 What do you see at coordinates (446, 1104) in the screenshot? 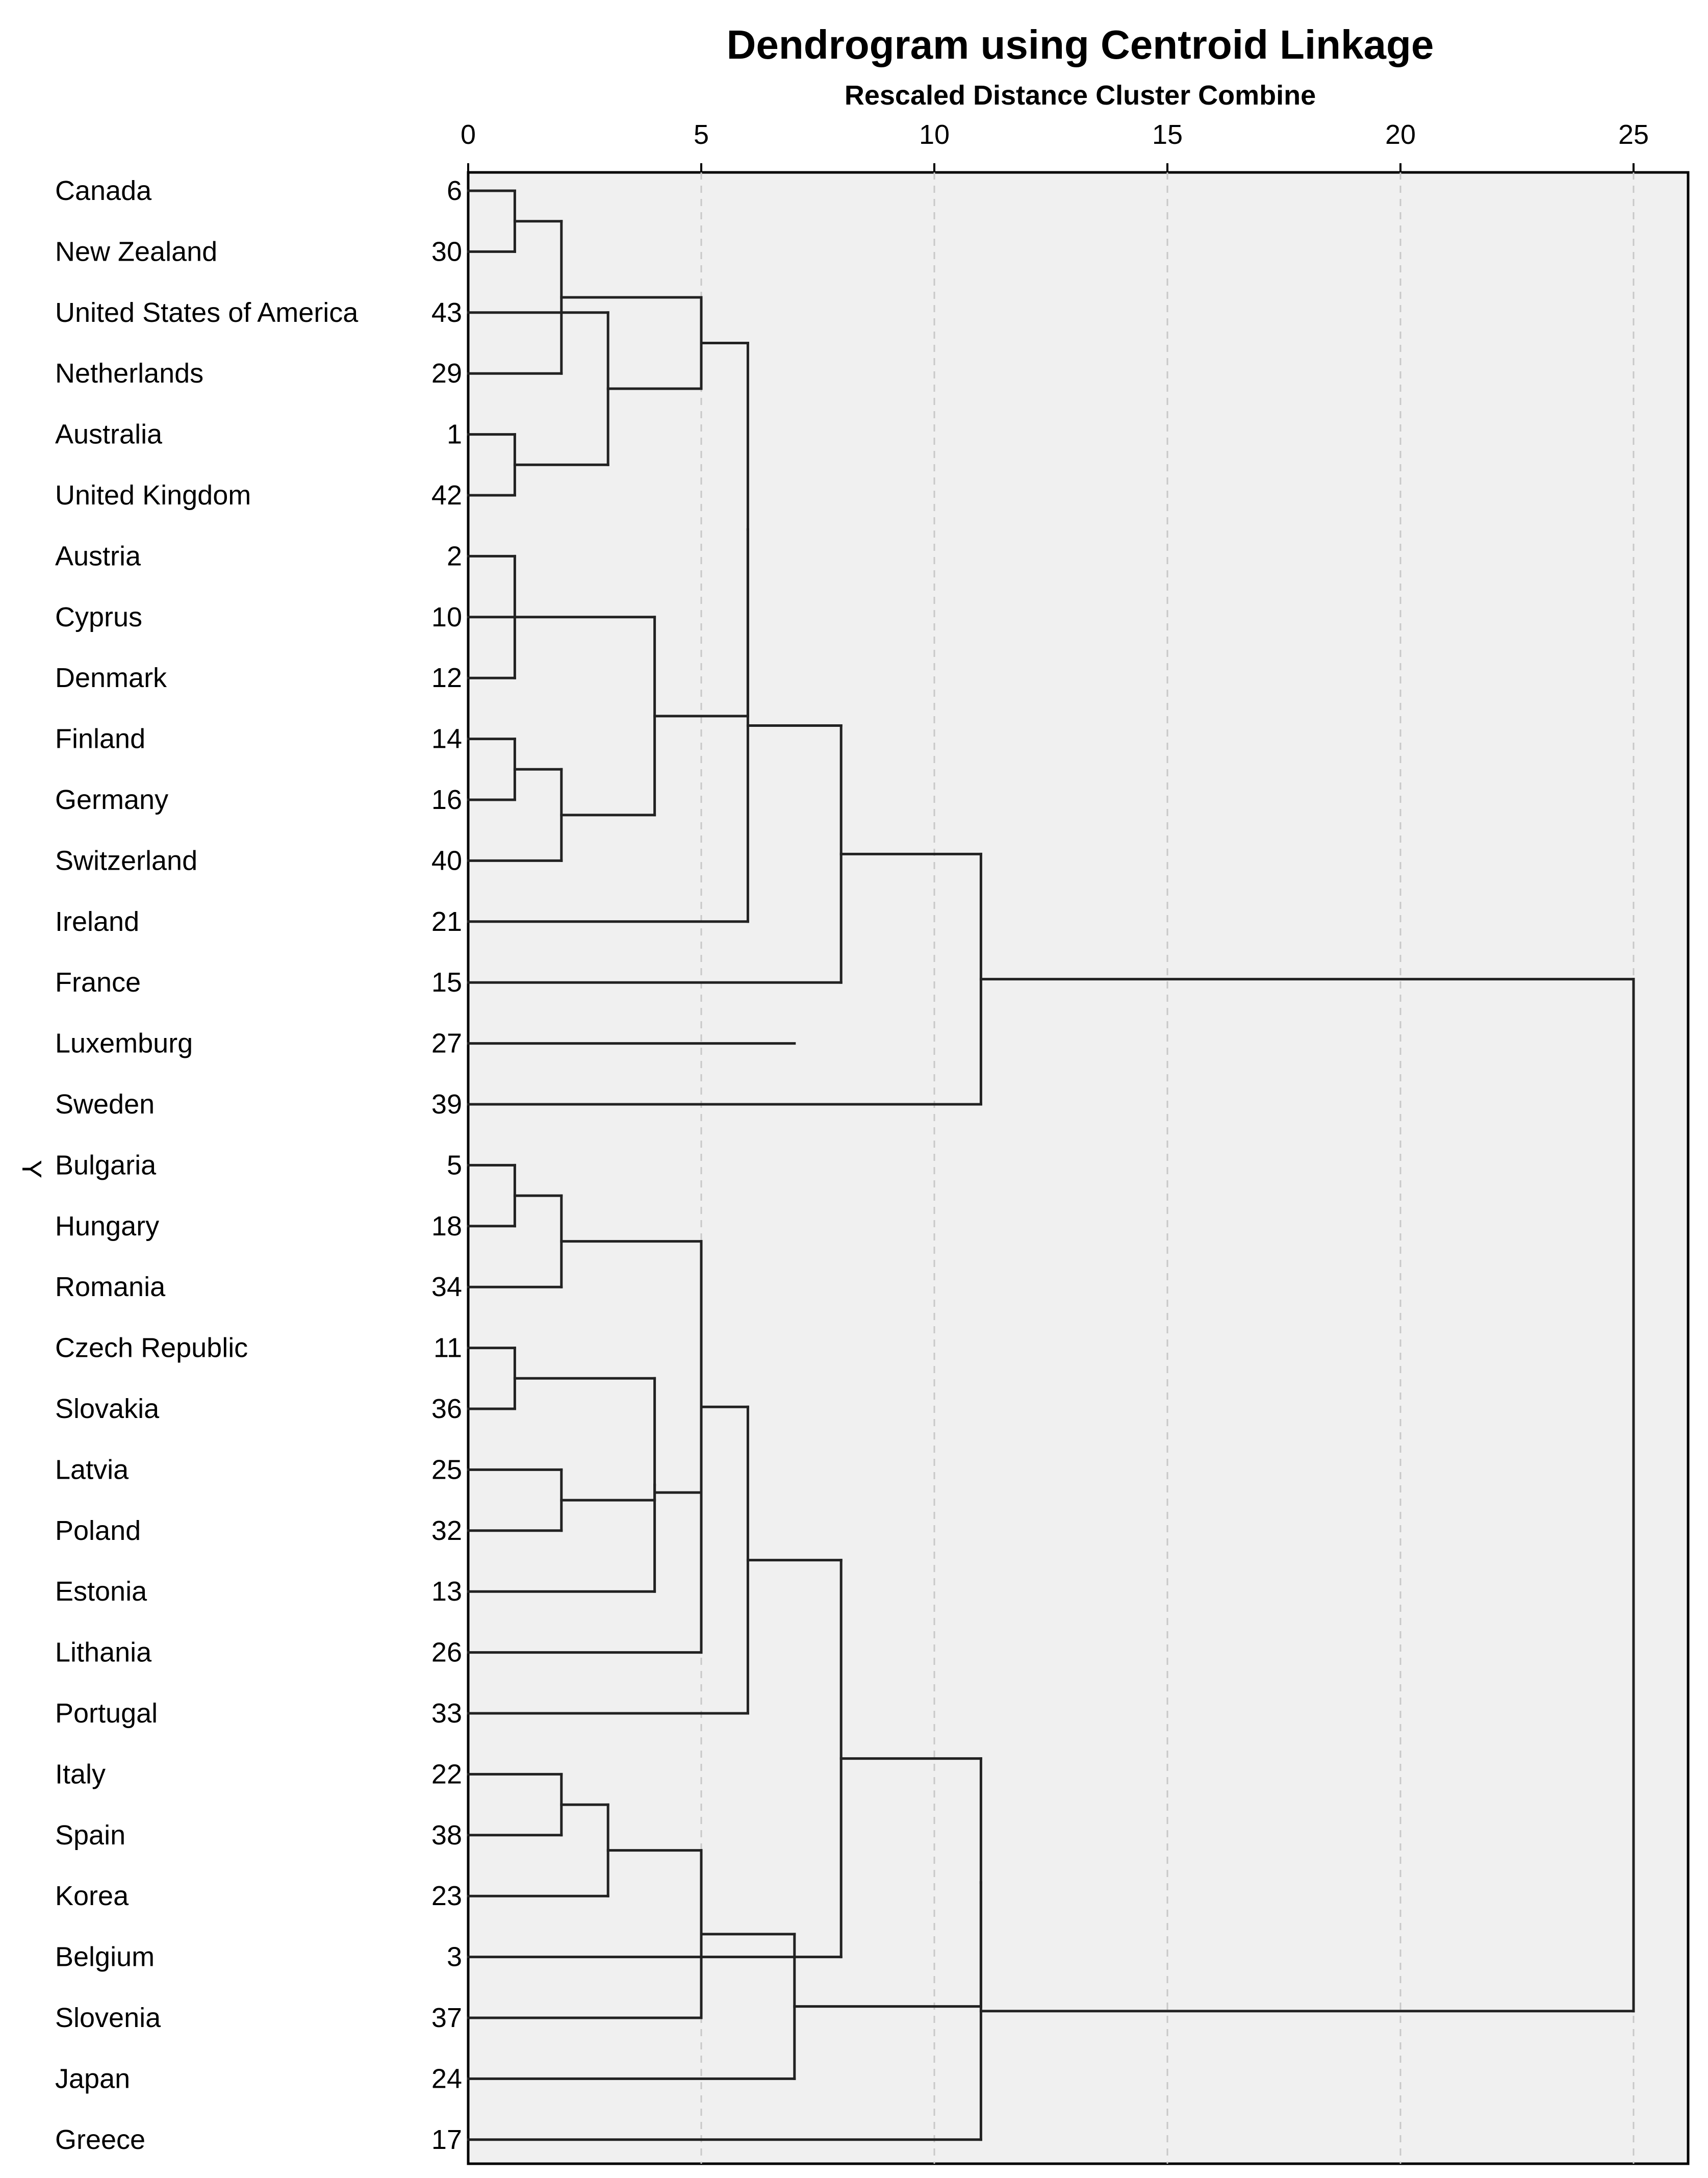
I see `leaf-case-number: 39` at bounding box center [446, 1104].